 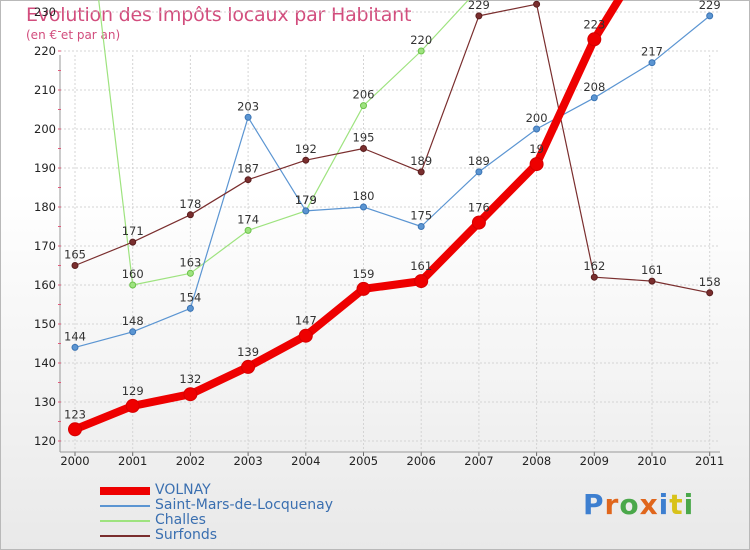 I want to click on y-tick-label: 130, so click(x=45, y=402).